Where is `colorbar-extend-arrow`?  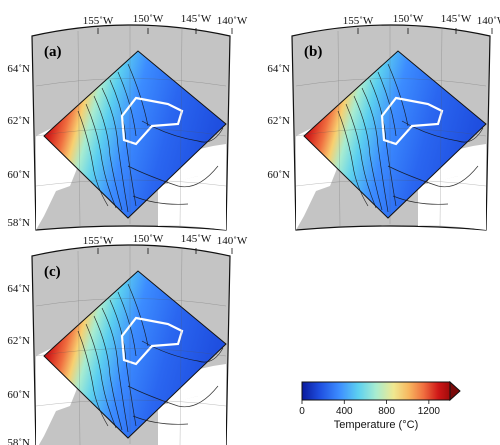 colorbar-extend-arrow is located at coordinates (455, 391).